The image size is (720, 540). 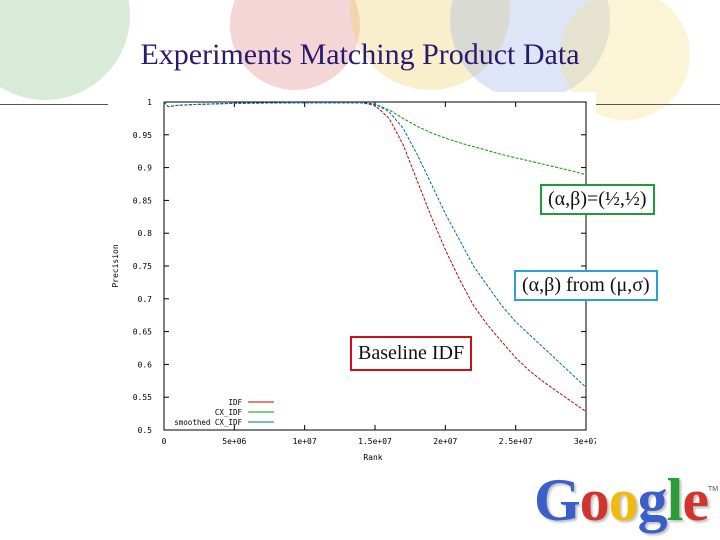 What do you see at coordinates (142, 332) in the screenshot?
I see `y-tick-label: 0.65` at bounding box center [142, 332].